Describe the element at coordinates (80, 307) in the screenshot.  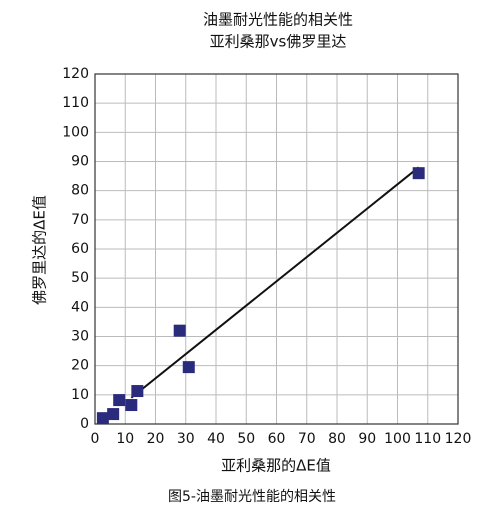
I see `y-tick-label: 40` at that location.